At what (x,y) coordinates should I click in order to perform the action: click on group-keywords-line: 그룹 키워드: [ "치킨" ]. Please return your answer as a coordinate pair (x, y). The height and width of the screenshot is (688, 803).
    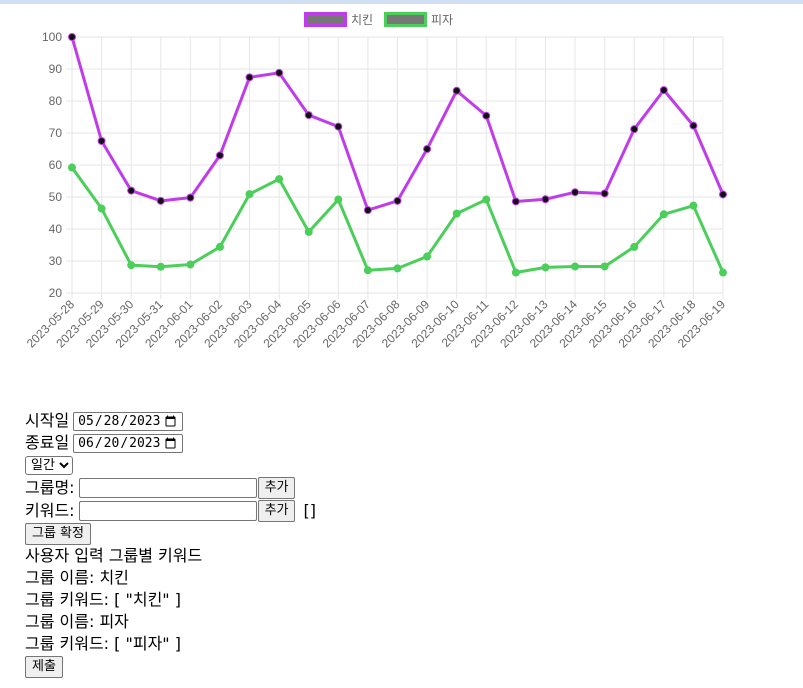
    Looking at the image, I should click on (103, 599).